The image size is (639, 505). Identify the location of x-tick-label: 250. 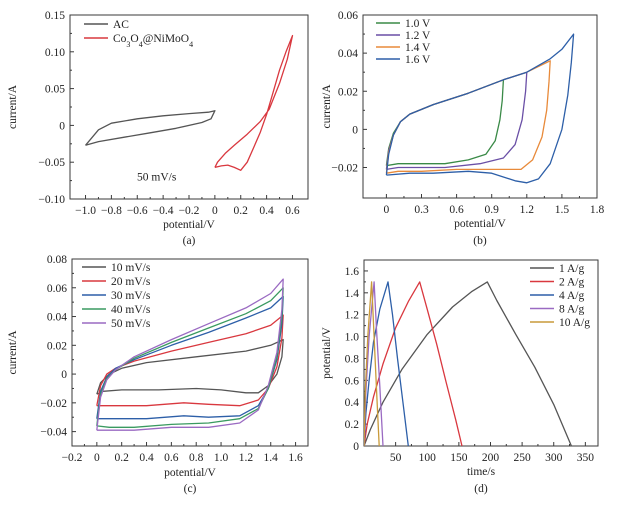
(522, 458).